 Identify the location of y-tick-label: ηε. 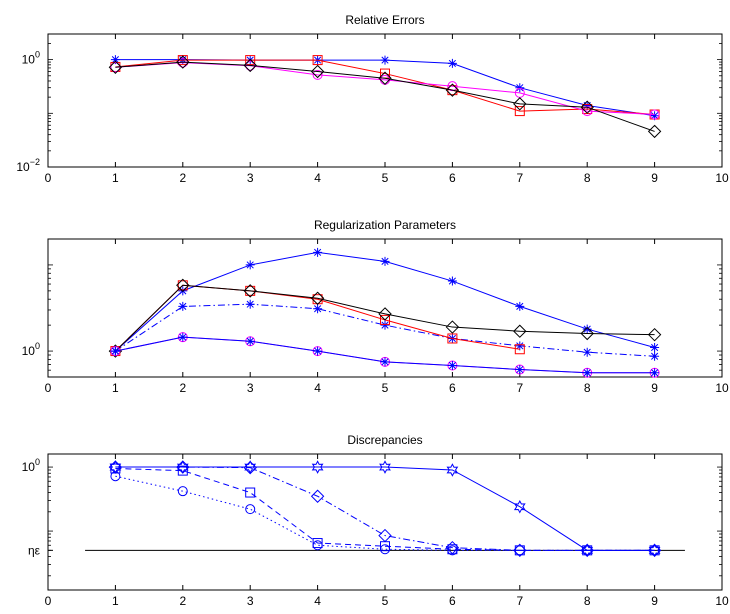
(34, 550).